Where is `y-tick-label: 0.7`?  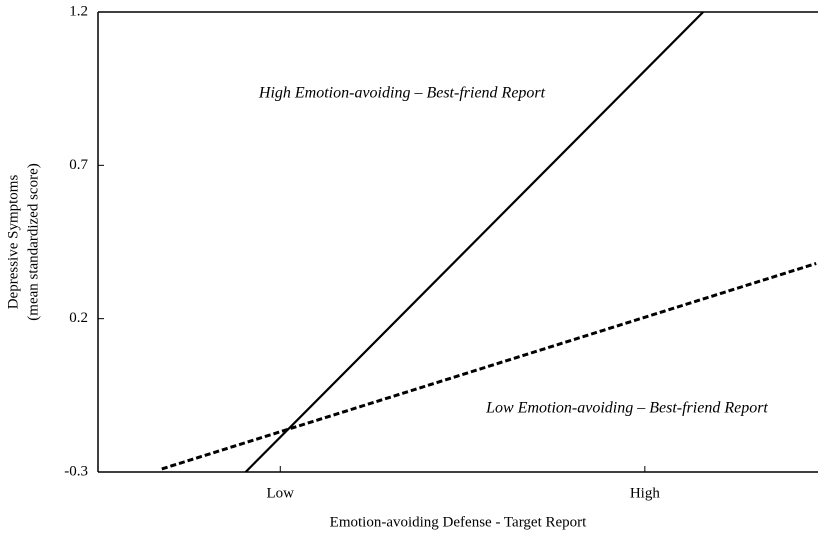
y-tick-label: 0.7 is located at coordinates (78, 165).